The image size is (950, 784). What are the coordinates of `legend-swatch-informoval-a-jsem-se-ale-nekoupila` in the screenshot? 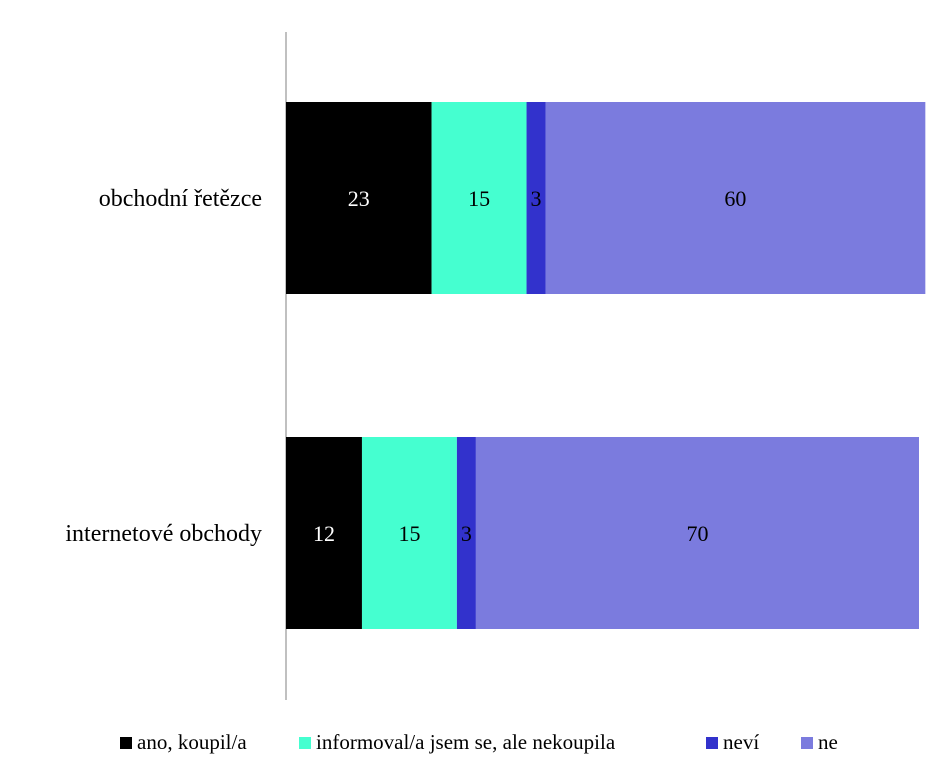 It's located at (305, 743).